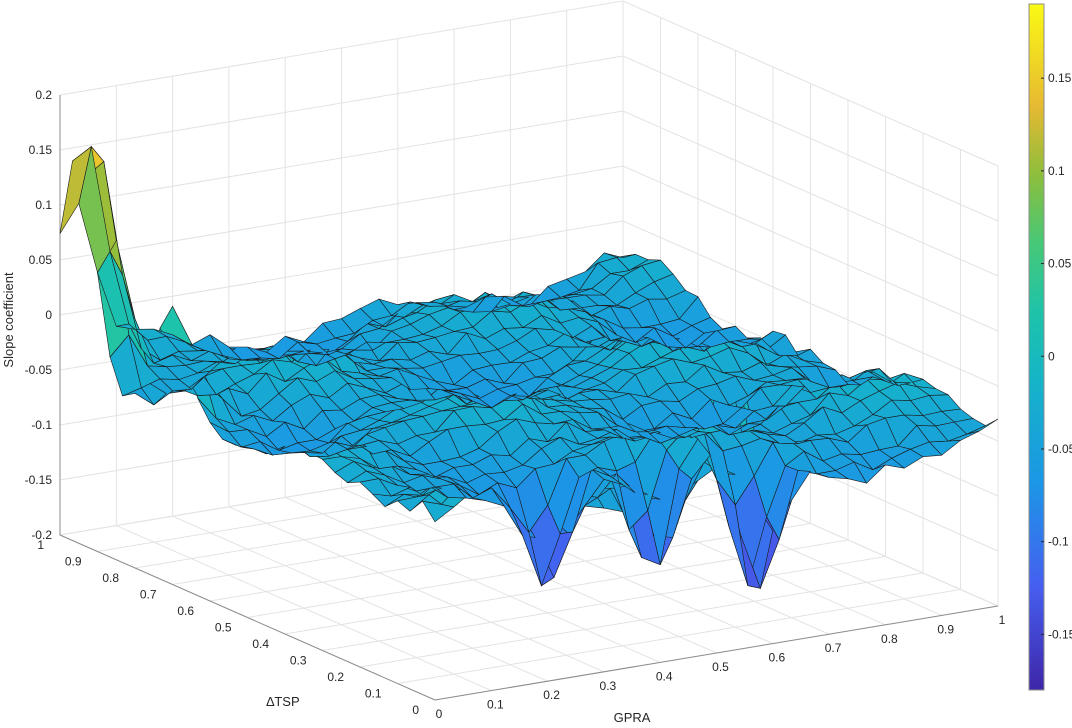 This screenshot has height=728, width=1072. What do you see at coordinates (1050, 347) in the screenshot?
I see `colorbar: 0.15 0.1 0.05 0 -0.05 -0.1 -0.15` at bounding box center [1050, 347].